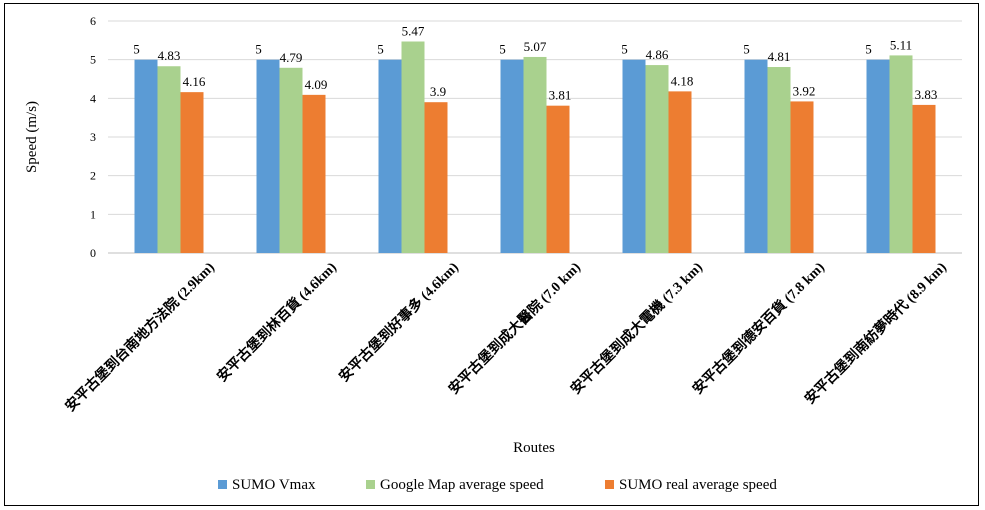 The height and width of the screenshot is (510, 985). I want to click on data-label: 4.86, so click(657, 54).